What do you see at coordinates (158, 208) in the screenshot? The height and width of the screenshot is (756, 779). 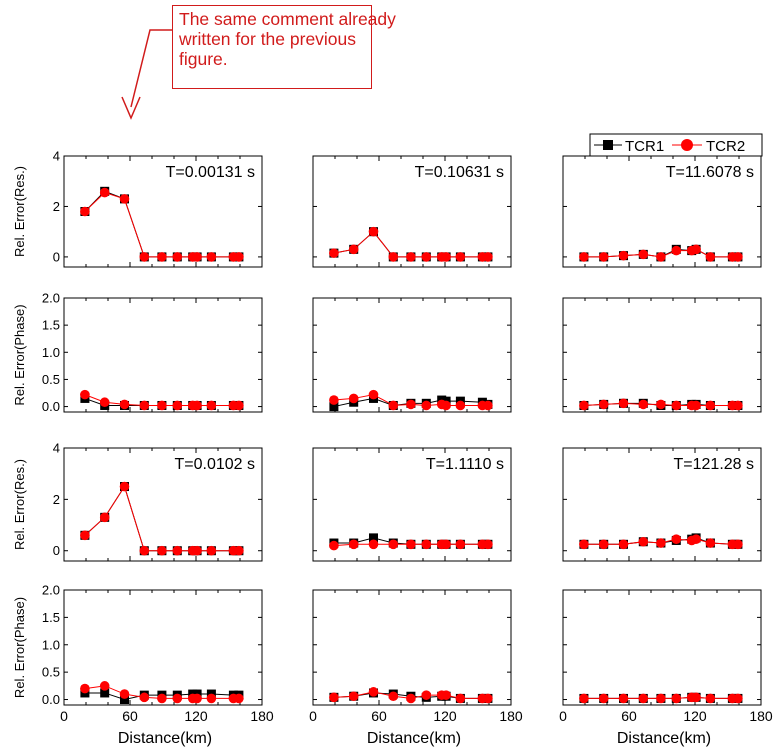 I see `panel: 0 2 4 T=0.00131 s` at bounding box center [158, 208].